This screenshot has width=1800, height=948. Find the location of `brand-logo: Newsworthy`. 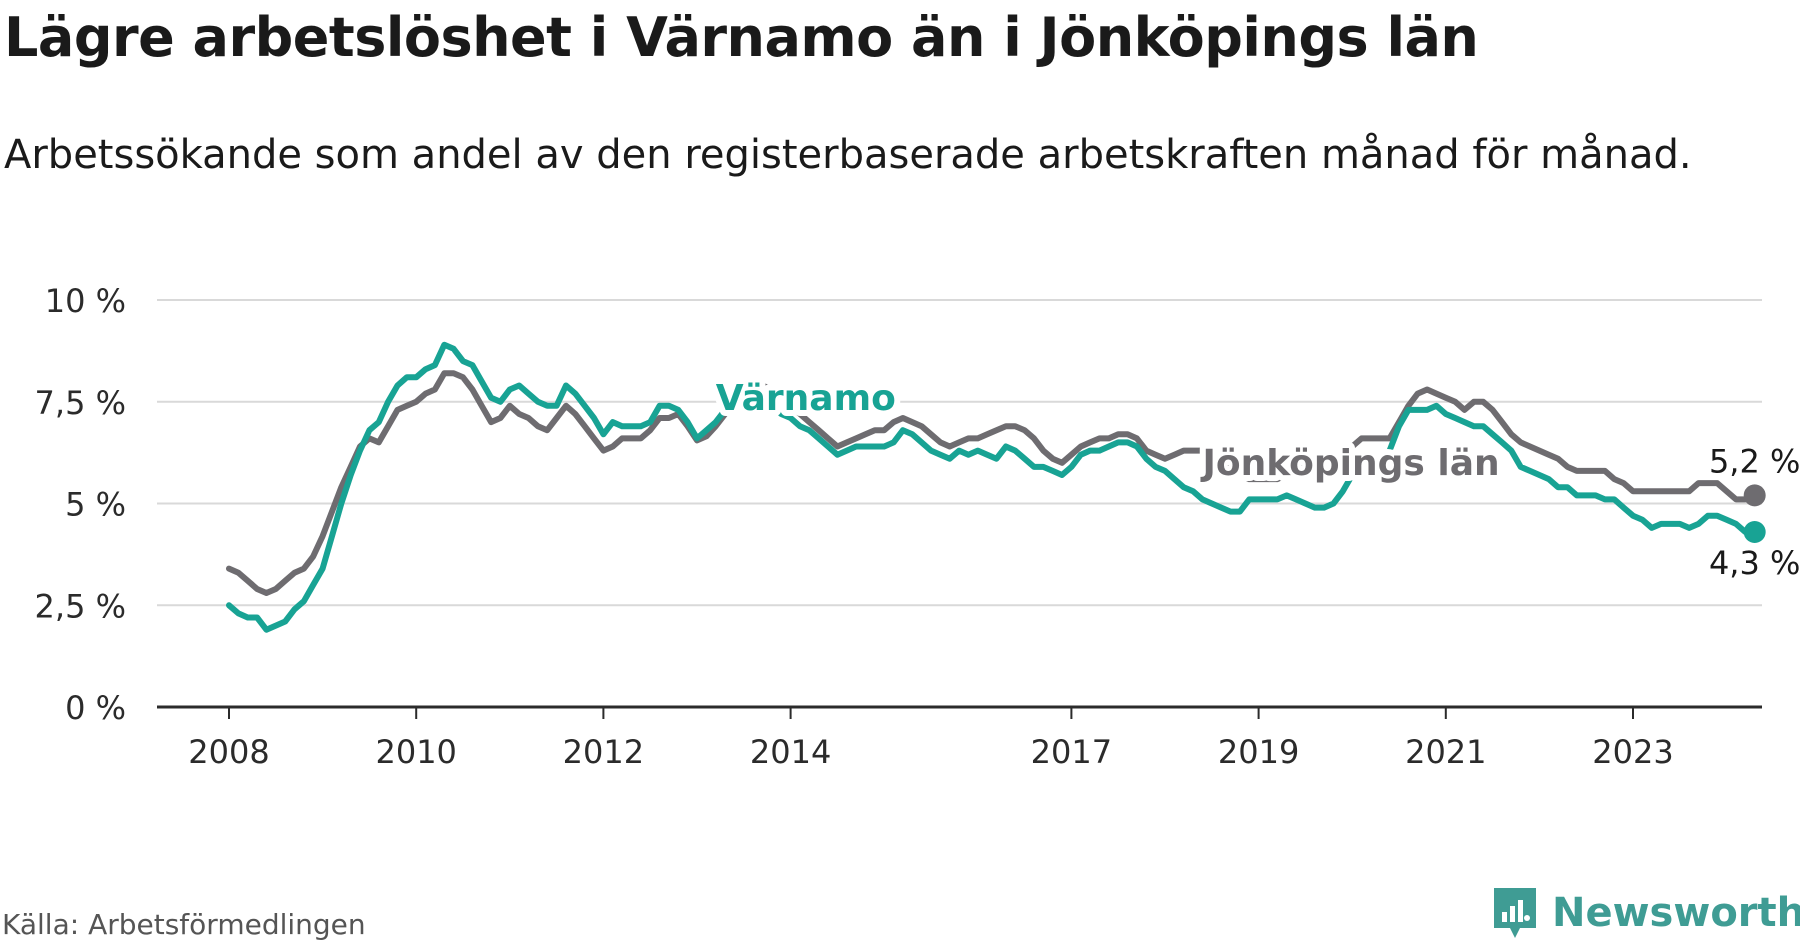

brand-logo: Newsworthy is located at coordinates (1645, 913).